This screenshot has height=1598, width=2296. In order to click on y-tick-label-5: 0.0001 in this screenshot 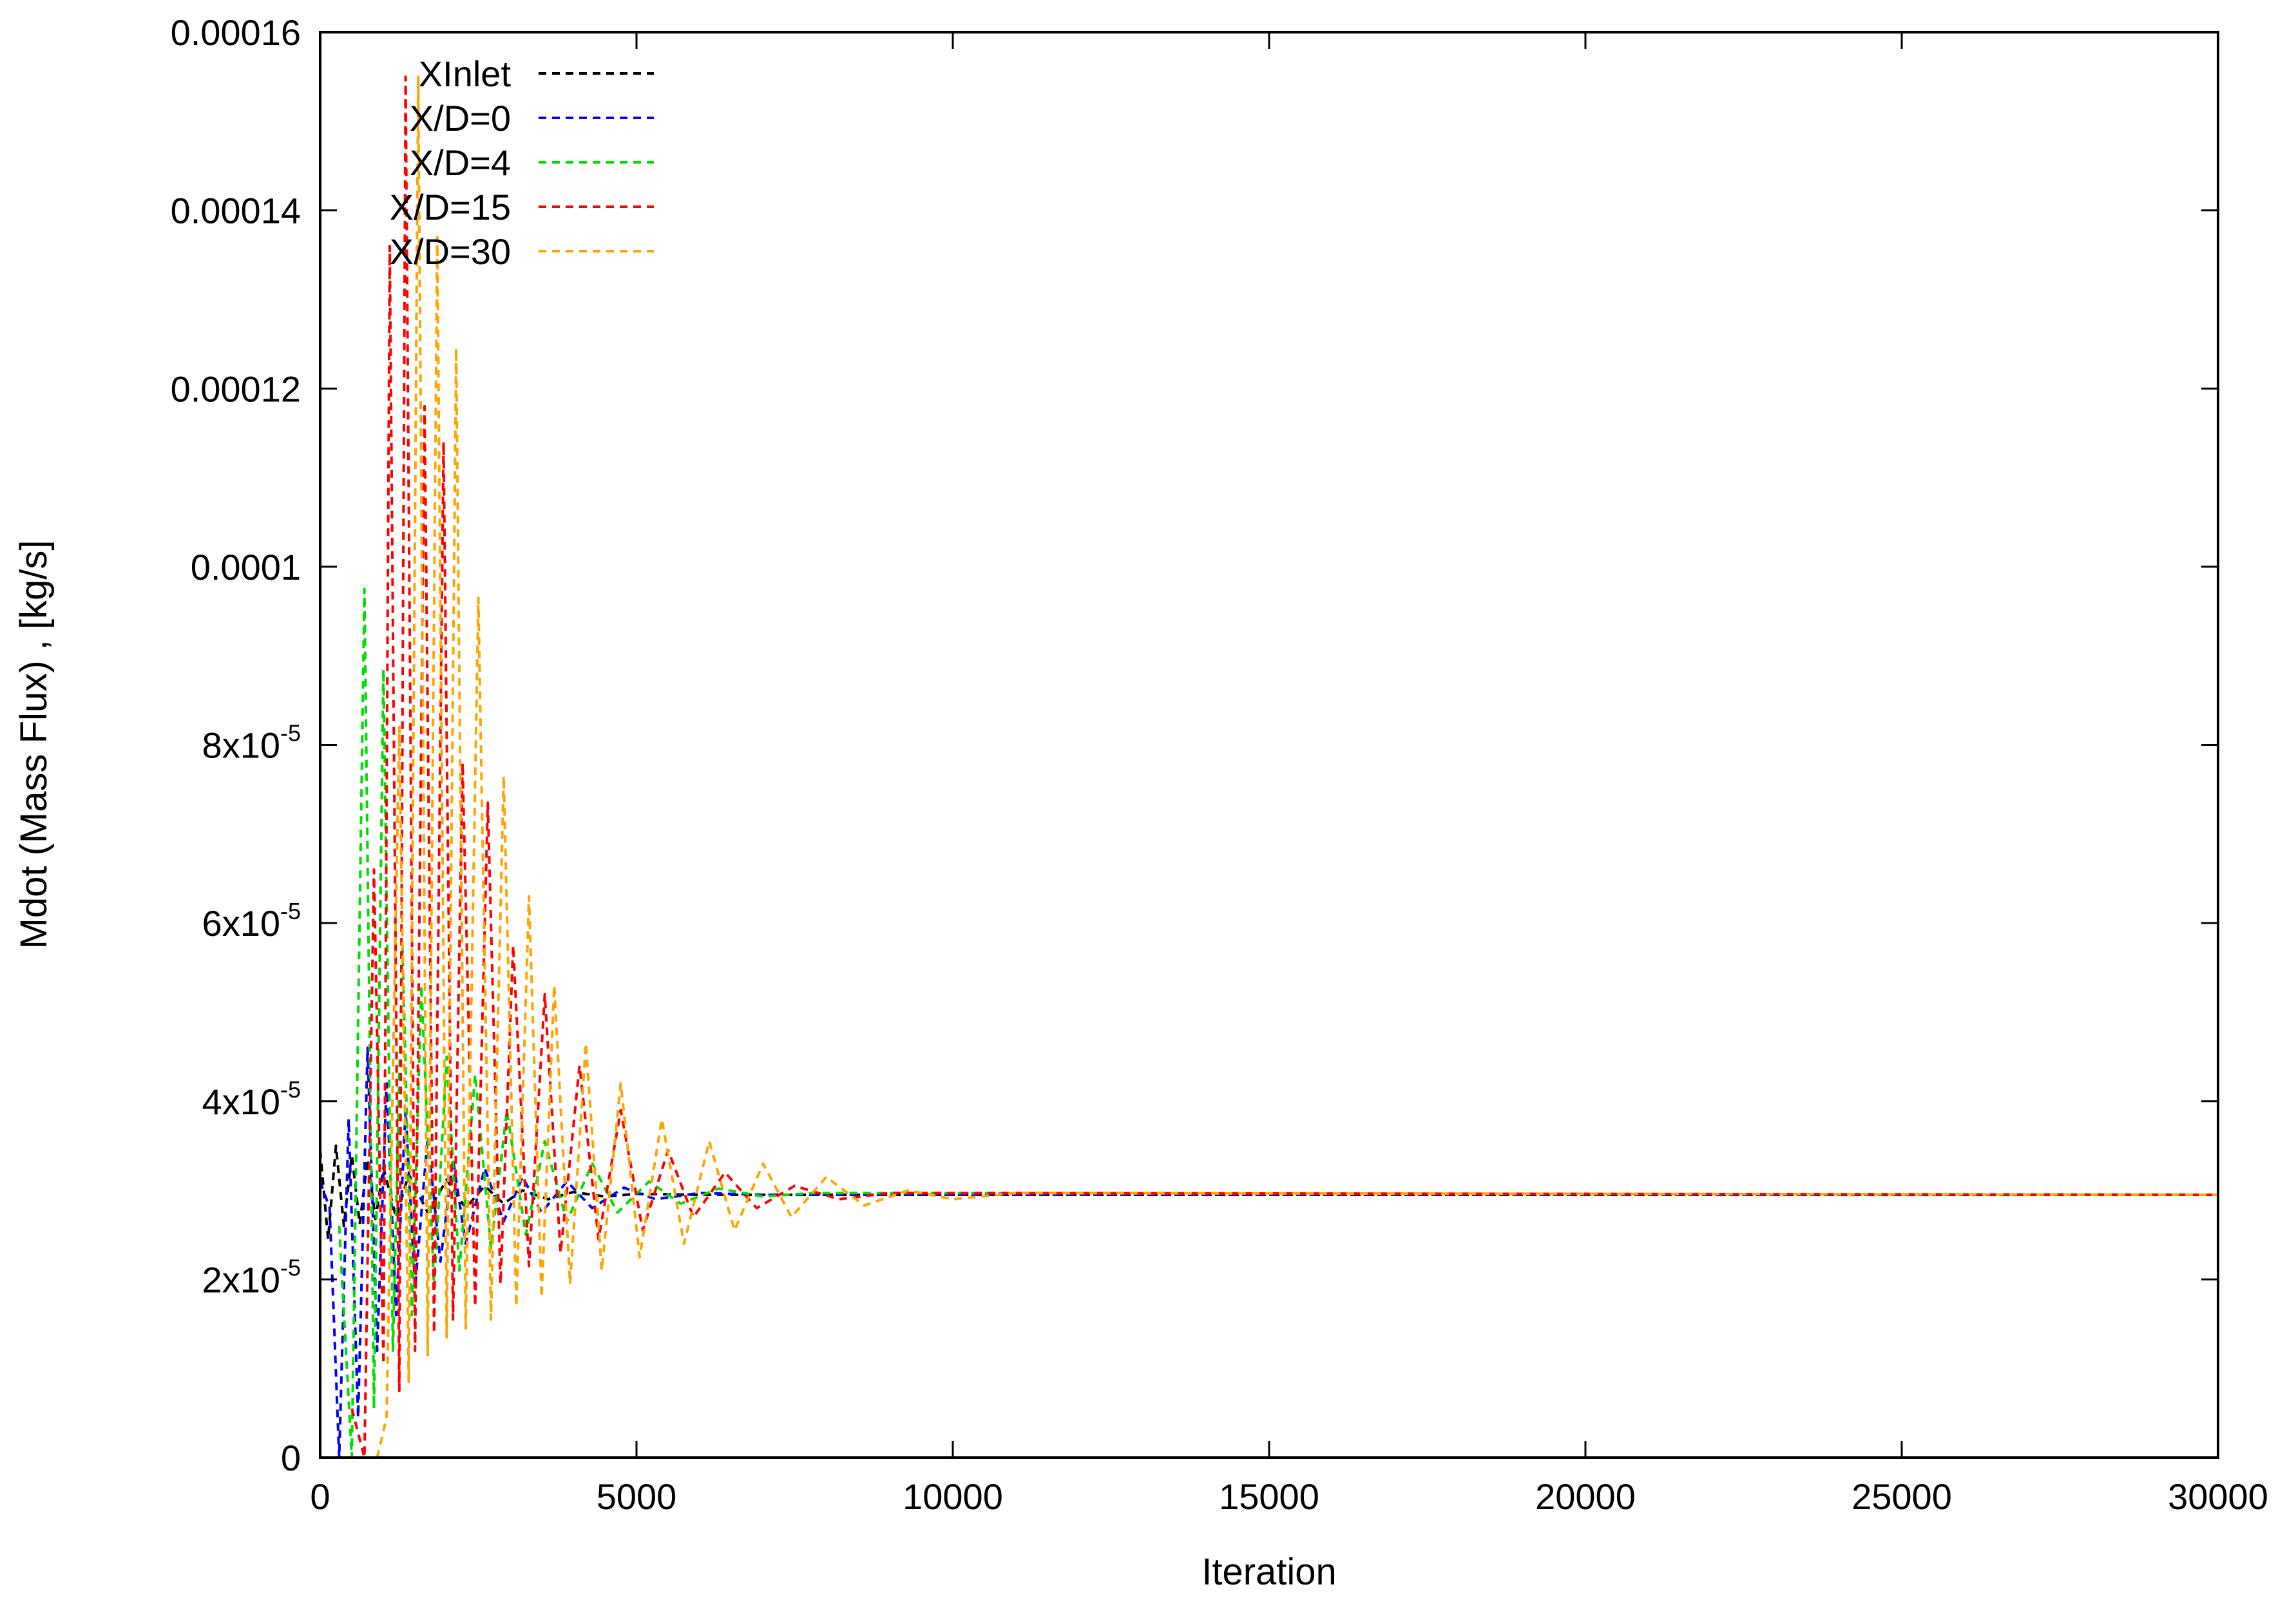, I will do `click(246, 567)`.